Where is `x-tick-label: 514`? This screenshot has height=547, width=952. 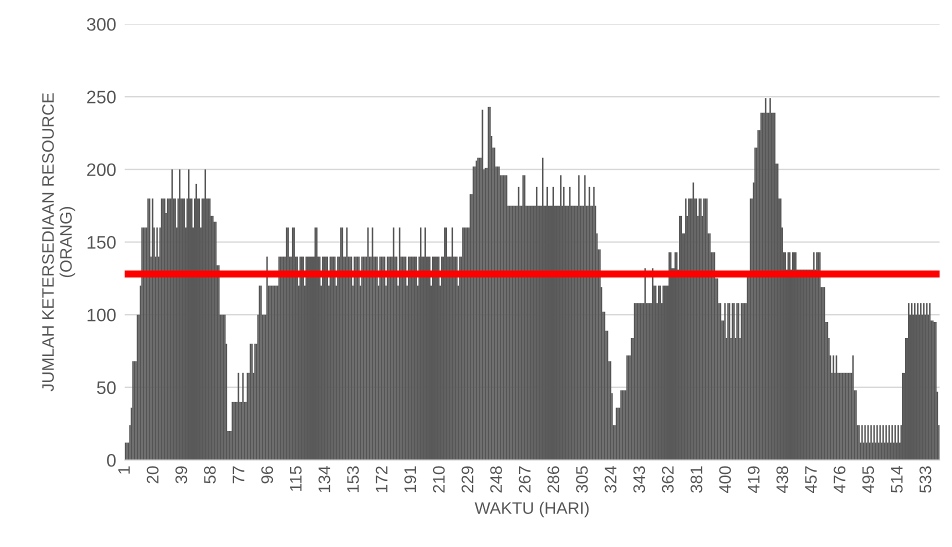
x-tick-label: 514 is located at coordinates (897, 479).